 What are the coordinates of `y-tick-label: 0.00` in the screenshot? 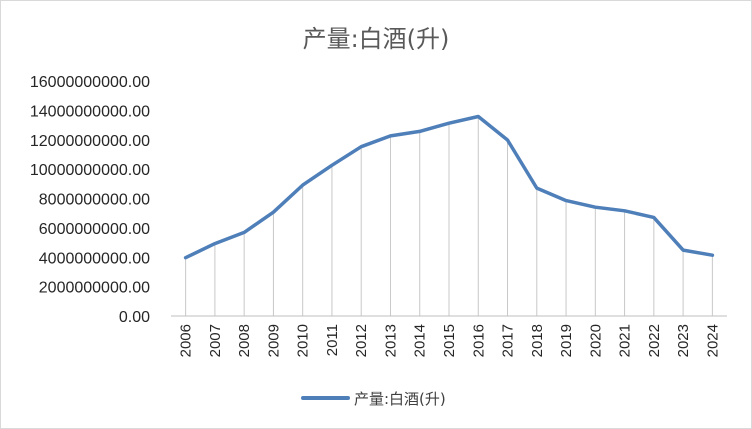 It's located at (134, 317).